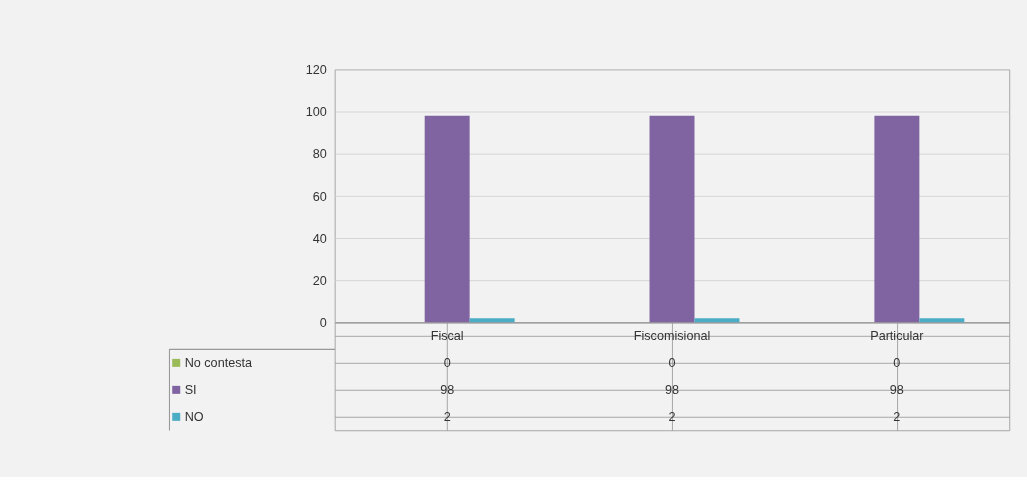 The width and height of the screenshot is (1027, 500). I want to click on y-tick-label: 100, so click(316, 112).